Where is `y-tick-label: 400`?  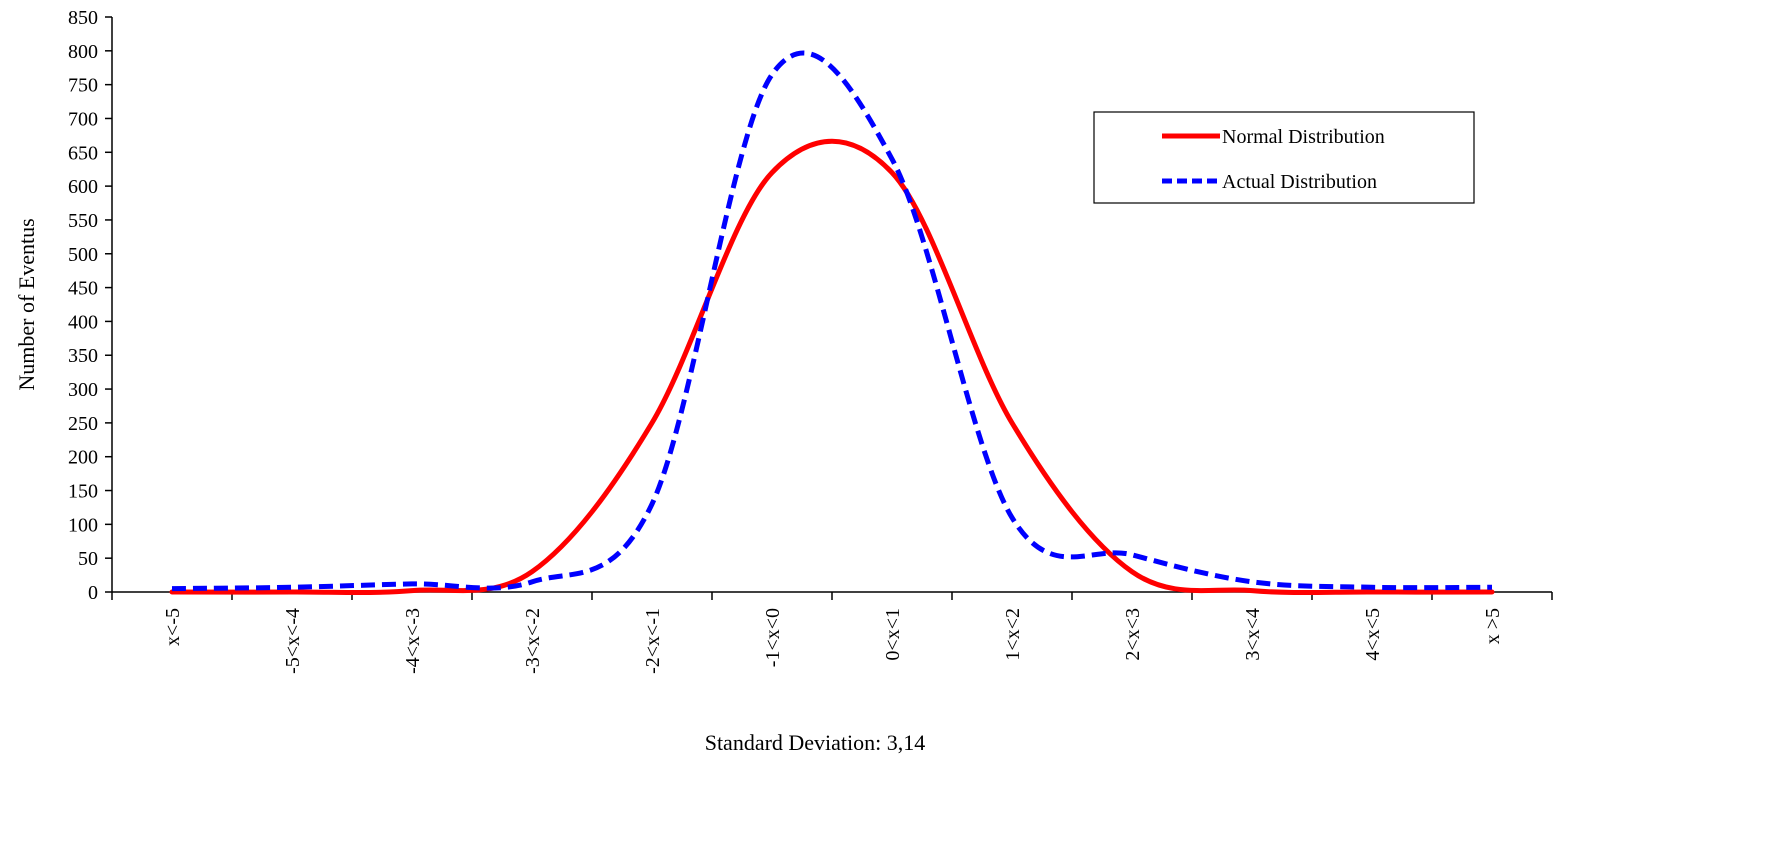
y-tick-label: 400 is located at coordinates (83, 322).